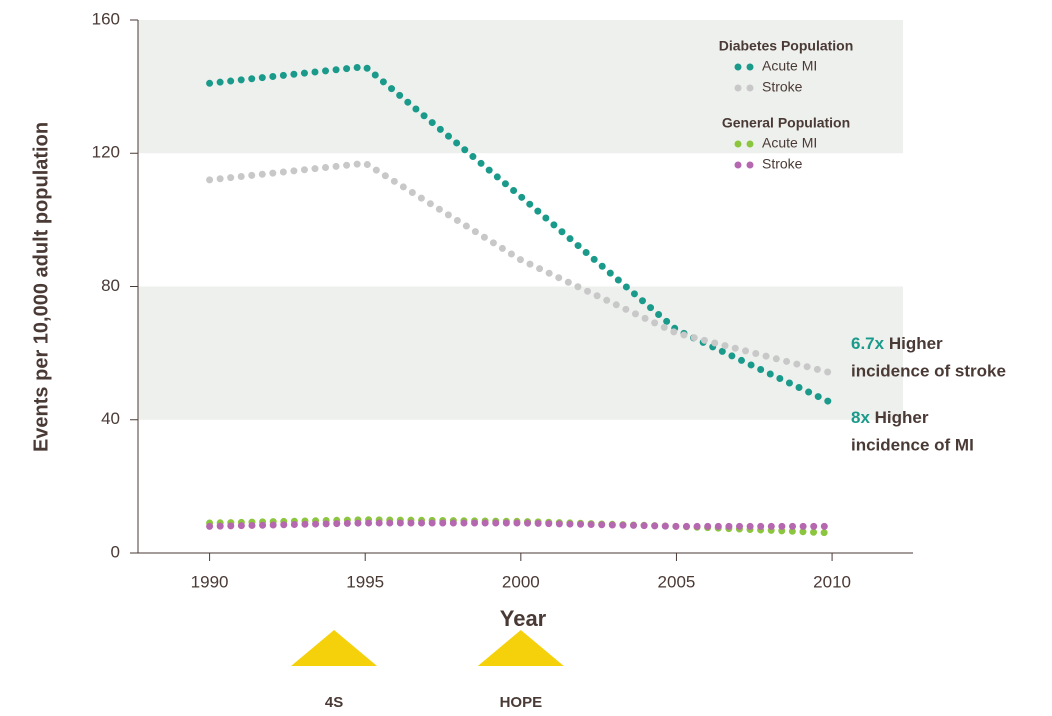  I want to click on x-tick-label: 1995, so click(365, 581).